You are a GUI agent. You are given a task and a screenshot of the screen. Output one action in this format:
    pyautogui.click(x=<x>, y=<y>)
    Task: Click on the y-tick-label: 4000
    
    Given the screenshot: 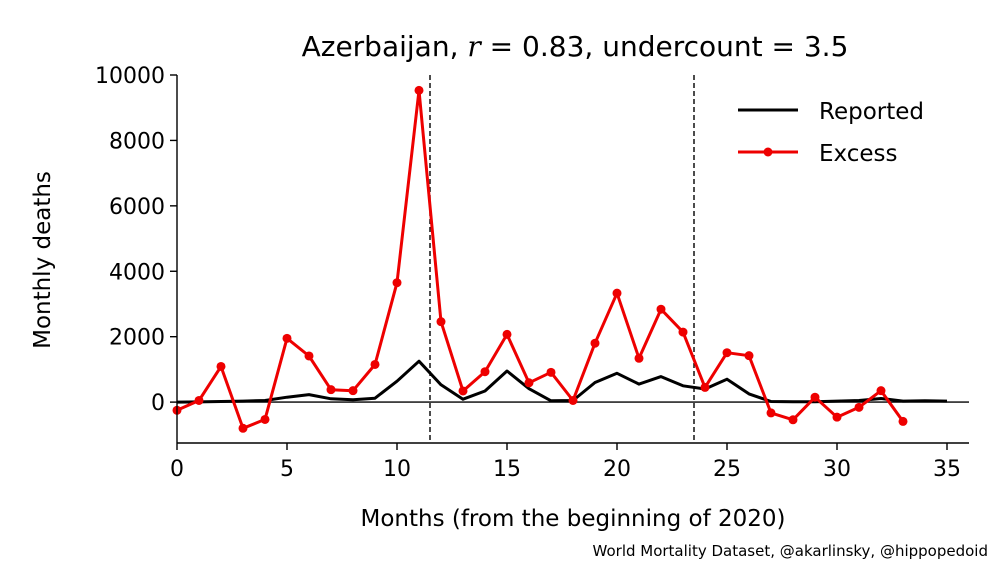 What is the action you would take?
    pyautogui.click(x=137, y=272)
    